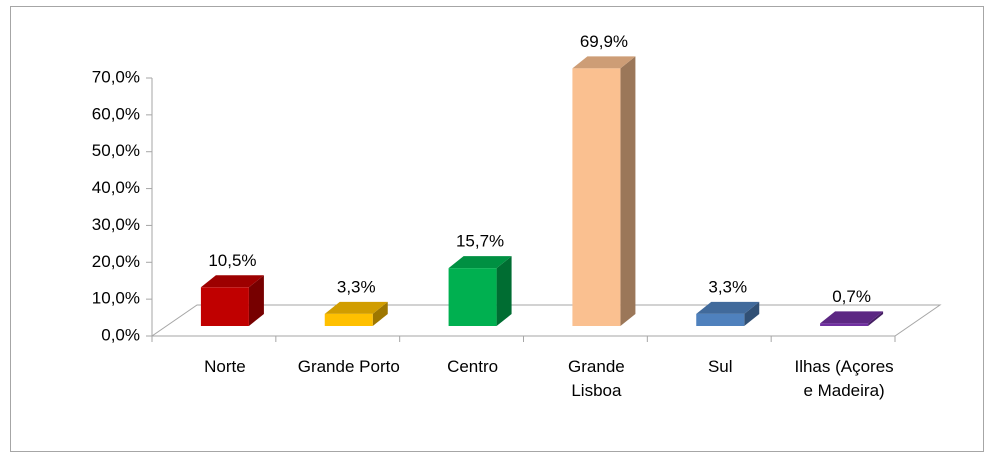 The width and height of the screenshot is (995, 458). Describe the element at coordinates (604, 41) in the screenshot. I see `value-label: 69,9%` at that location.